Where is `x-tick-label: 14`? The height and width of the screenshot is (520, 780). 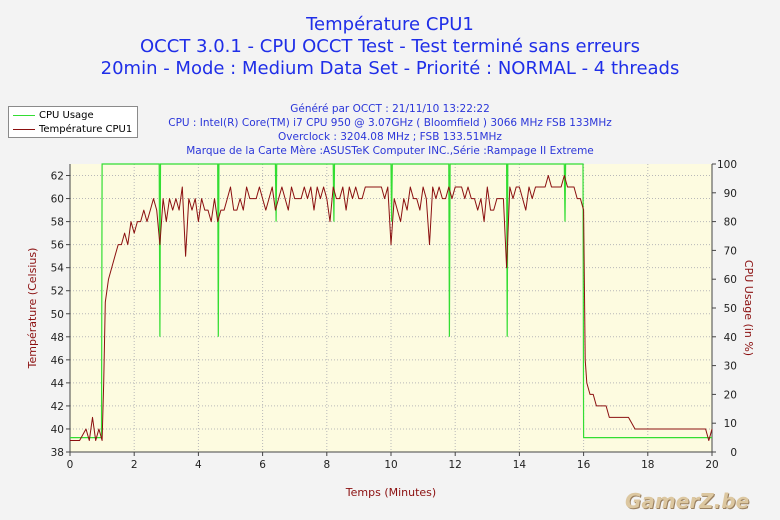
x-tick-label: 14 is located at coordinates (520, 465).